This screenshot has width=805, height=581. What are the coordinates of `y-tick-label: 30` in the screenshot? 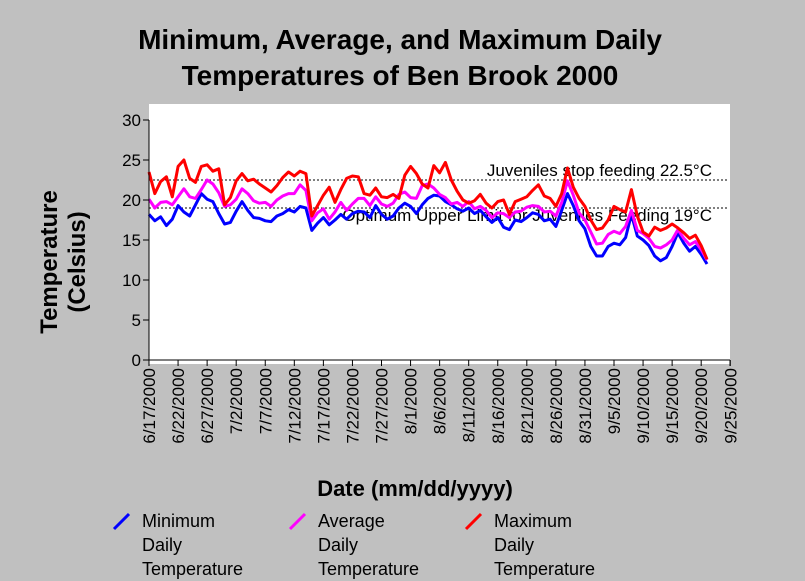 It's located at (131, 120).